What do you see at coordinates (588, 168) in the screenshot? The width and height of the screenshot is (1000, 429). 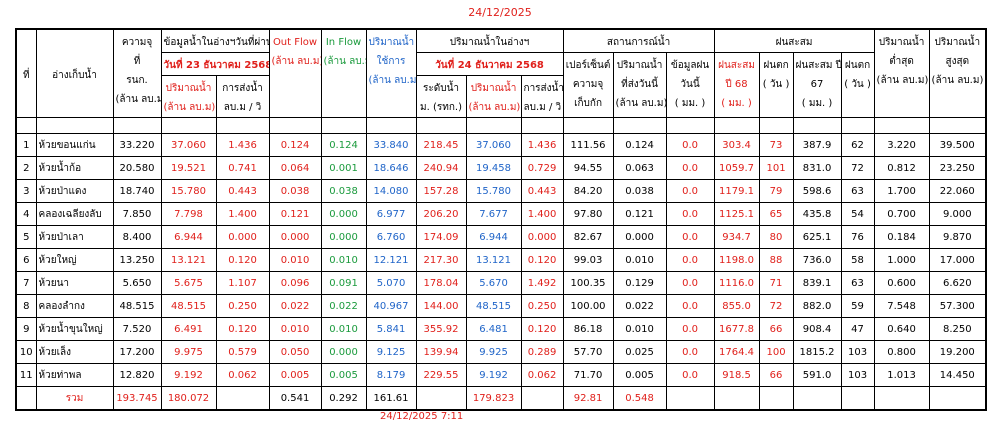 I see `cell: 94.55` at bounding box center [588, 168].